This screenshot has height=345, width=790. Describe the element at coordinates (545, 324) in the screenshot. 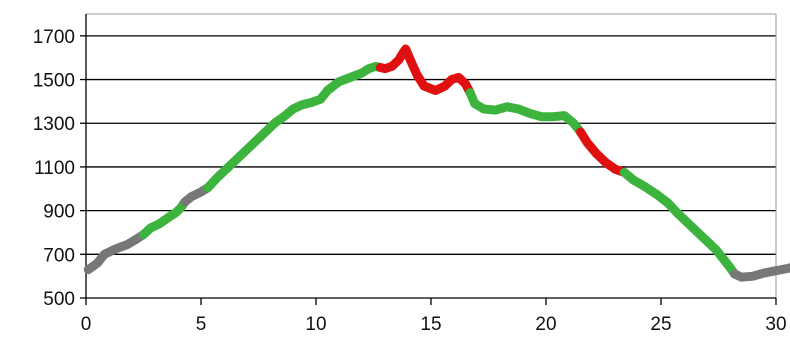

I see `x-tick-label-20: 20` at that location.